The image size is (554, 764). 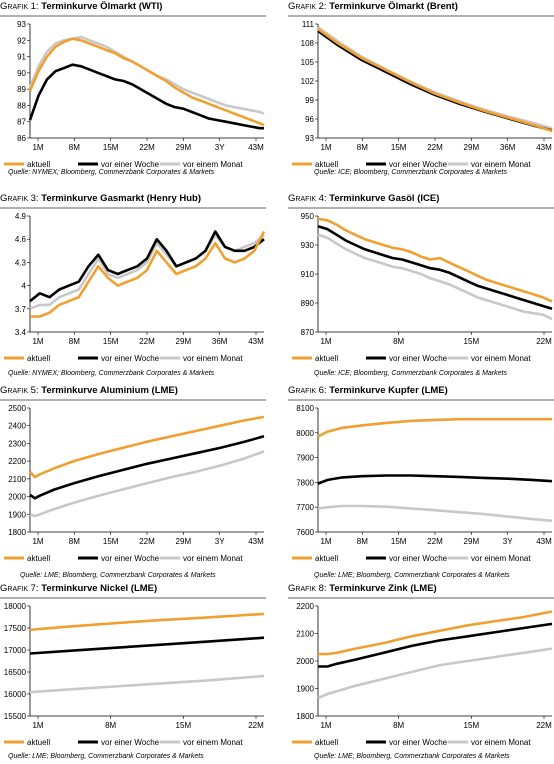 I want to click on chart-title: Terminkurve Zink (LME), so click(x=383, y=588).